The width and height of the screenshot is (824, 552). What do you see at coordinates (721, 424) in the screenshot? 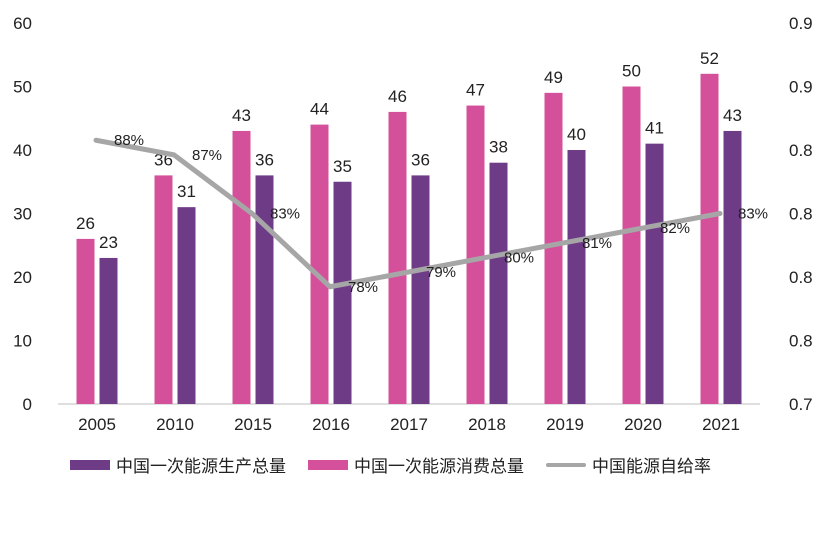
I see `x-axis-tick-label: 2021` at bounding box center [721, 424].